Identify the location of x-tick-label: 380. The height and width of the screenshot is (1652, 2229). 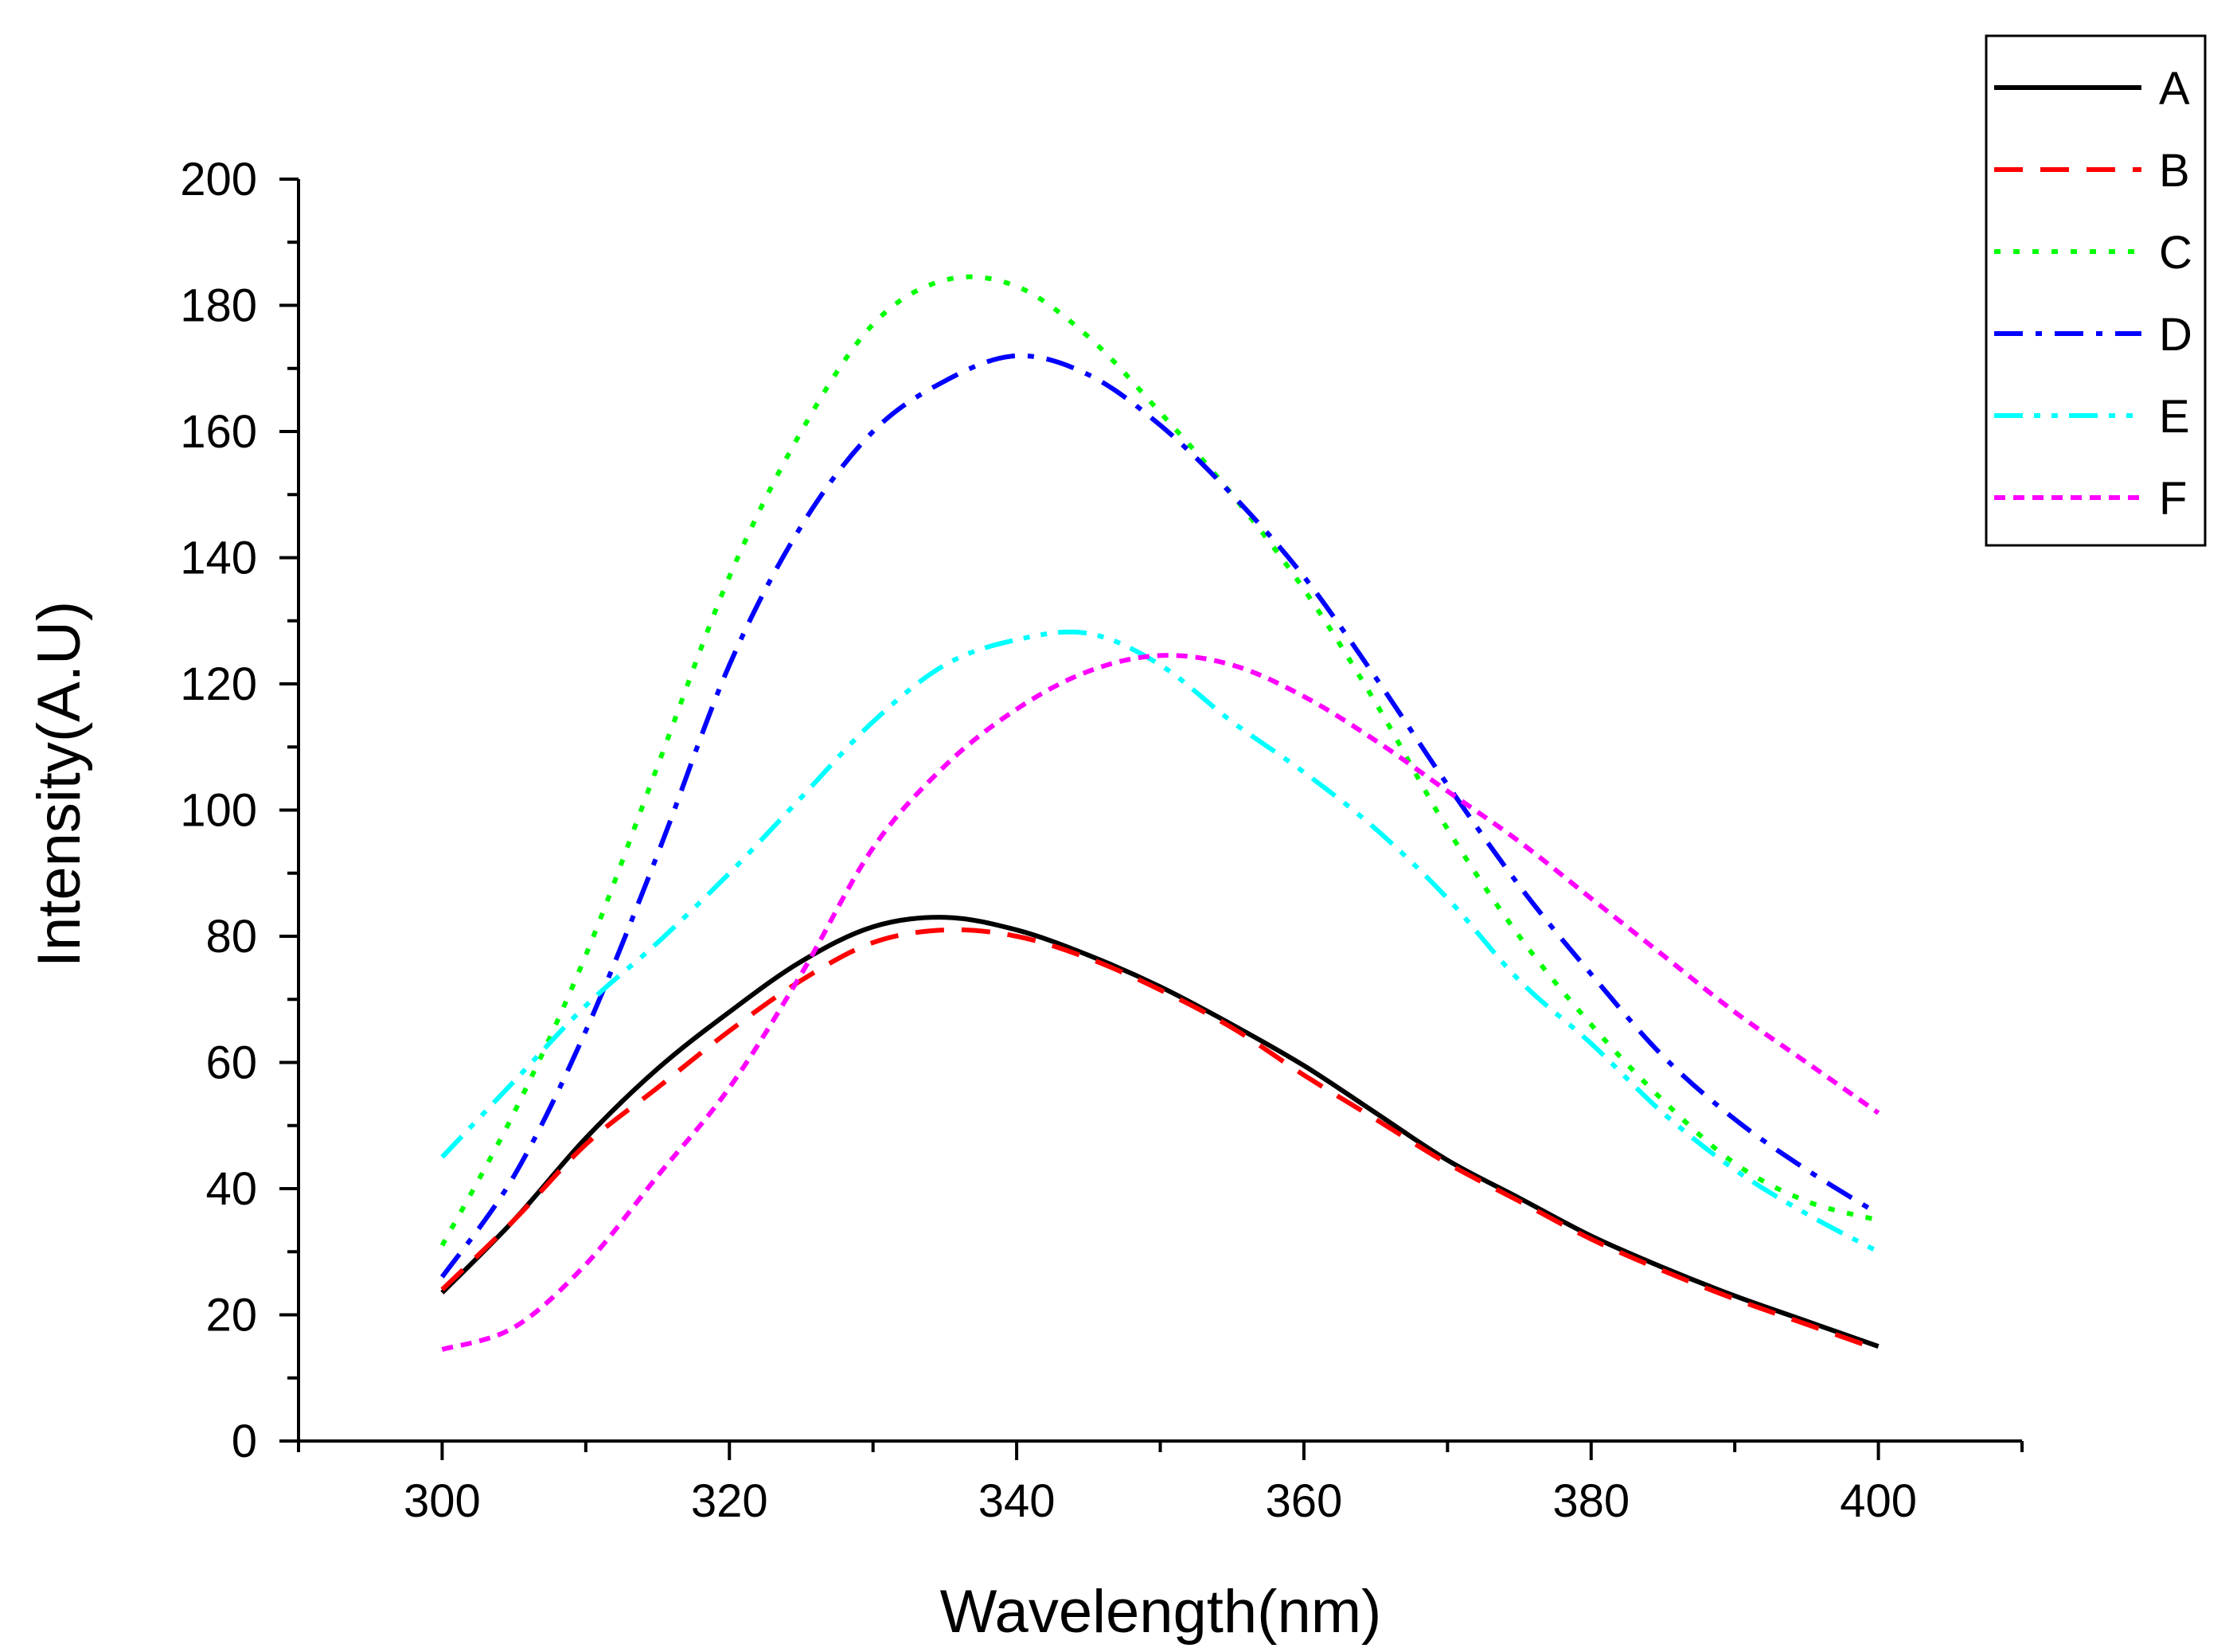
(1591, 1501).